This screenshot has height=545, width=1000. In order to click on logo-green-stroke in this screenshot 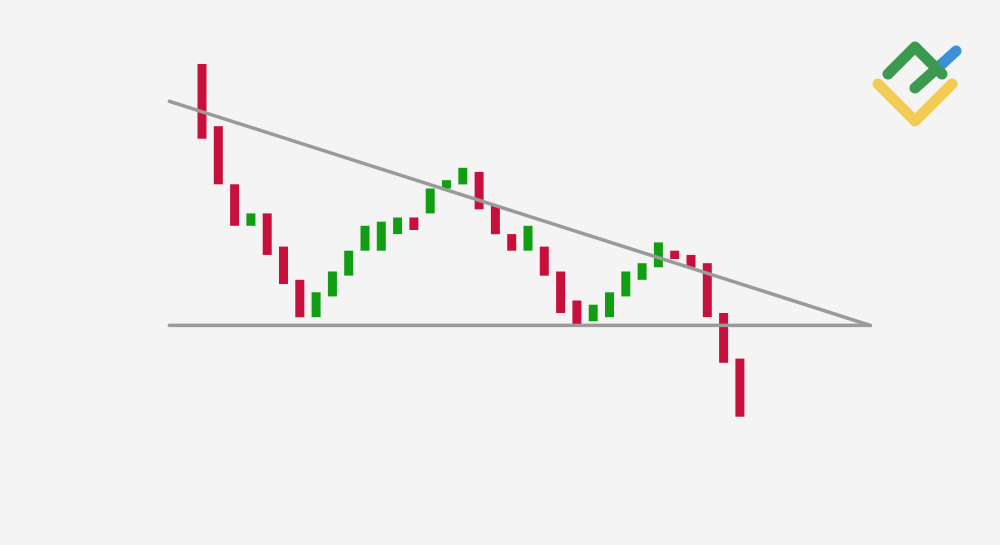, I will do `click(929, 75)`.